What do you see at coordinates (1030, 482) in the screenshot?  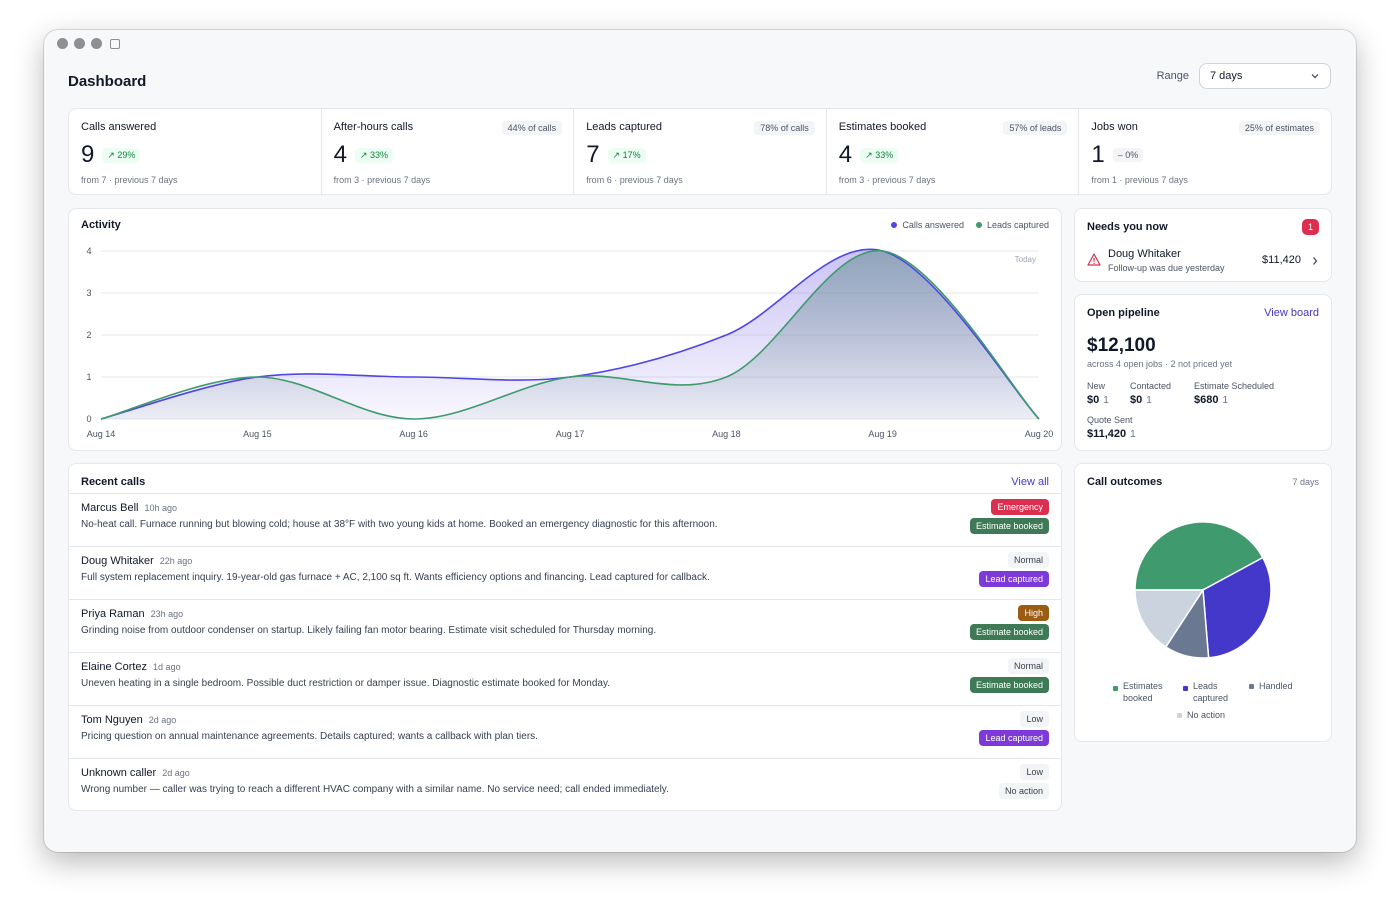 I see `view-all-calls-link: View all` at bounding box center [1030, 482].